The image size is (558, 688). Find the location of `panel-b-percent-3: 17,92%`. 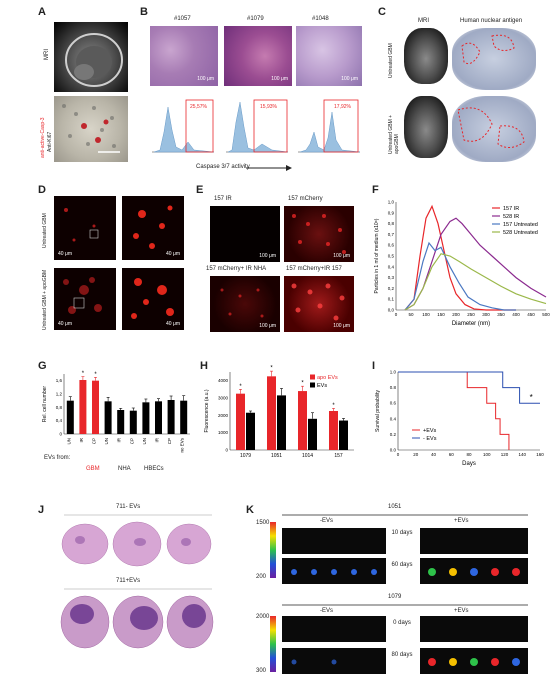

panel-b-percent-3: 17,92% is located at coordinates (342, 107).